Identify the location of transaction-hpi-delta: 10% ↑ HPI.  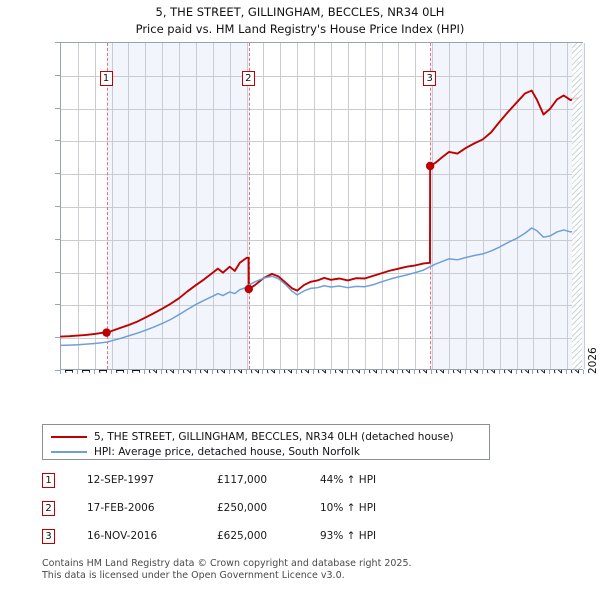
(348, 508).